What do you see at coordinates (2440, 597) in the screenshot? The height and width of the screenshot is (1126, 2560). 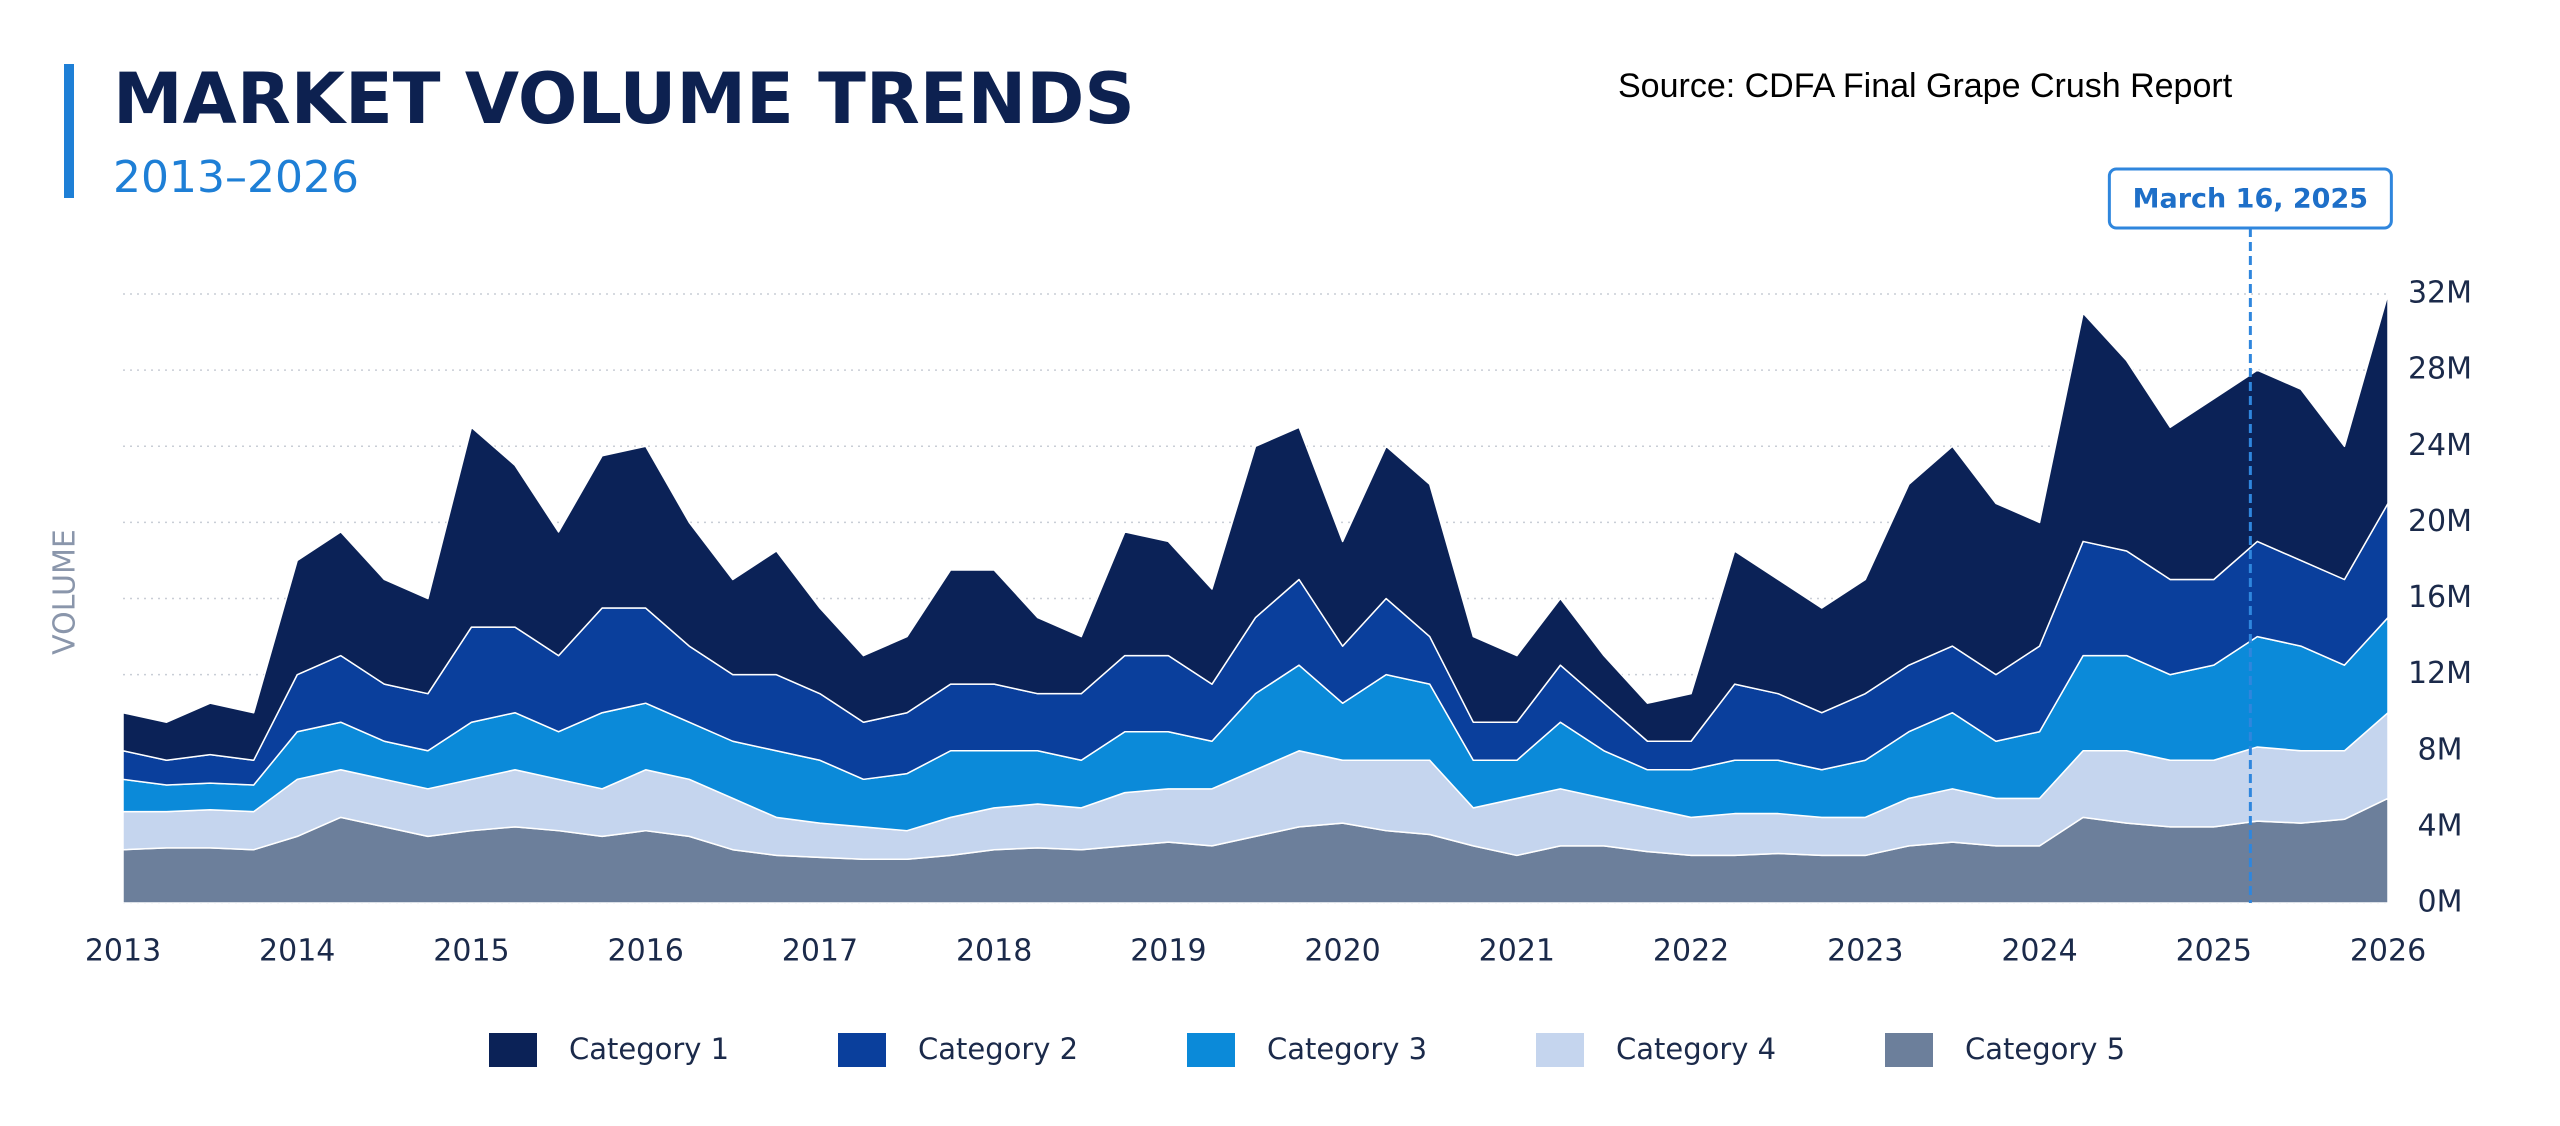 I see `y-tick-label: 16M` at bounding box center [2440, 597].